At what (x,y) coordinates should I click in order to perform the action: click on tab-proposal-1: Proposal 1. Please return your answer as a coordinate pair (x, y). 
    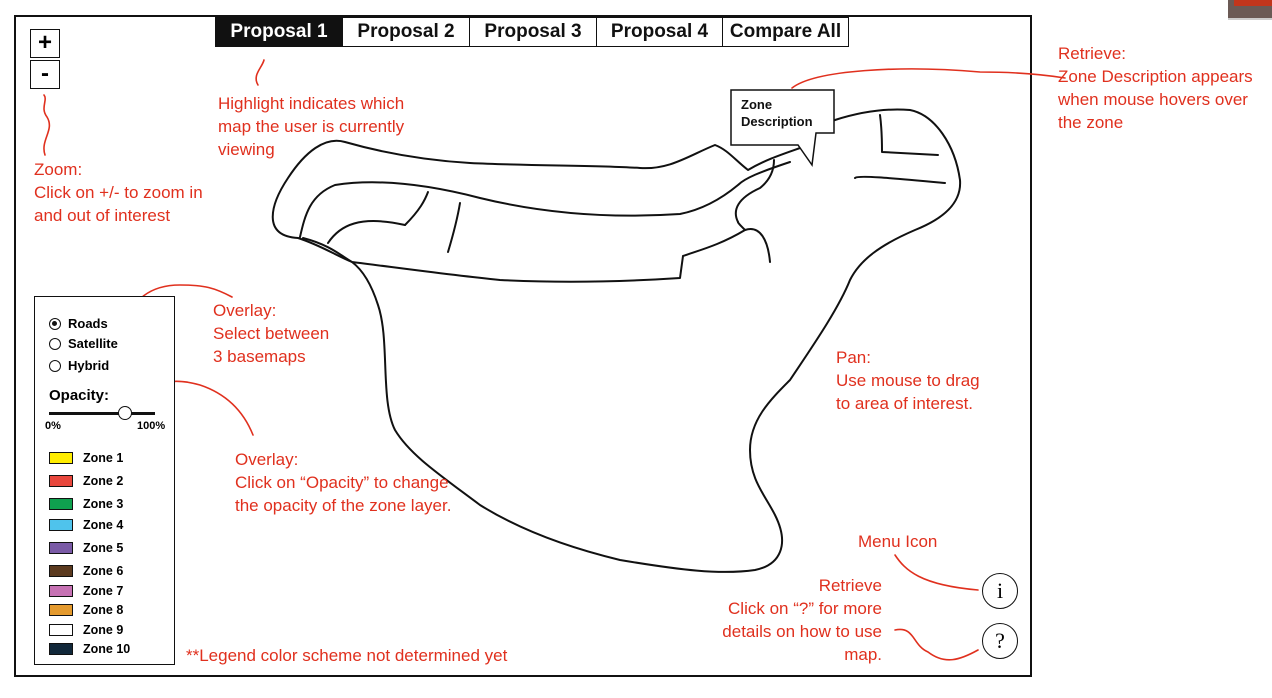
    Looking at the image, I should click on (279, 32).